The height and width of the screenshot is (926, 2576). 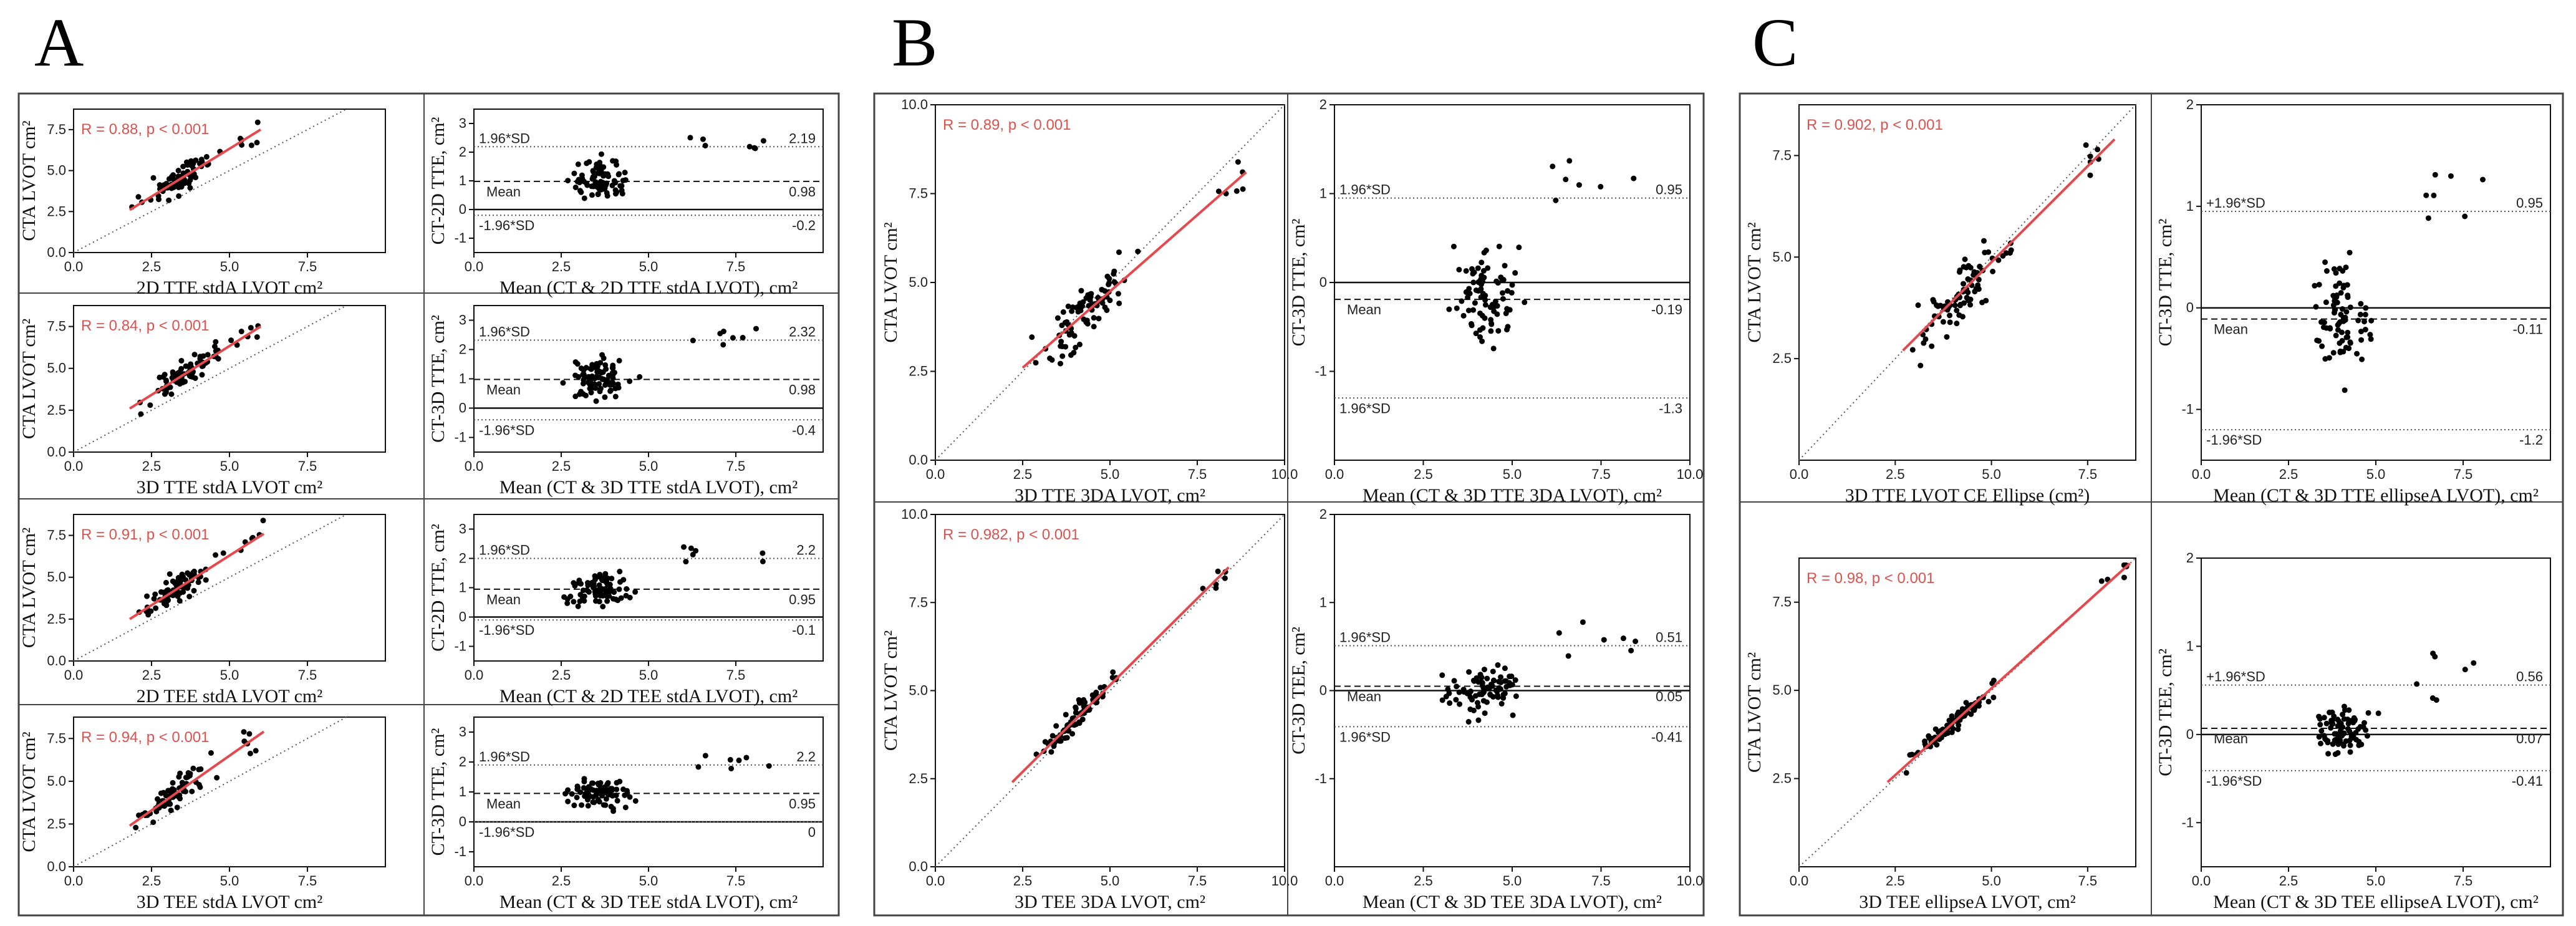 What do you see at coordinates (56, 660) in the screenshot?
I see `chart-a3-corr-ytick-label-0: 0.0` at bounding box center [56, 660].